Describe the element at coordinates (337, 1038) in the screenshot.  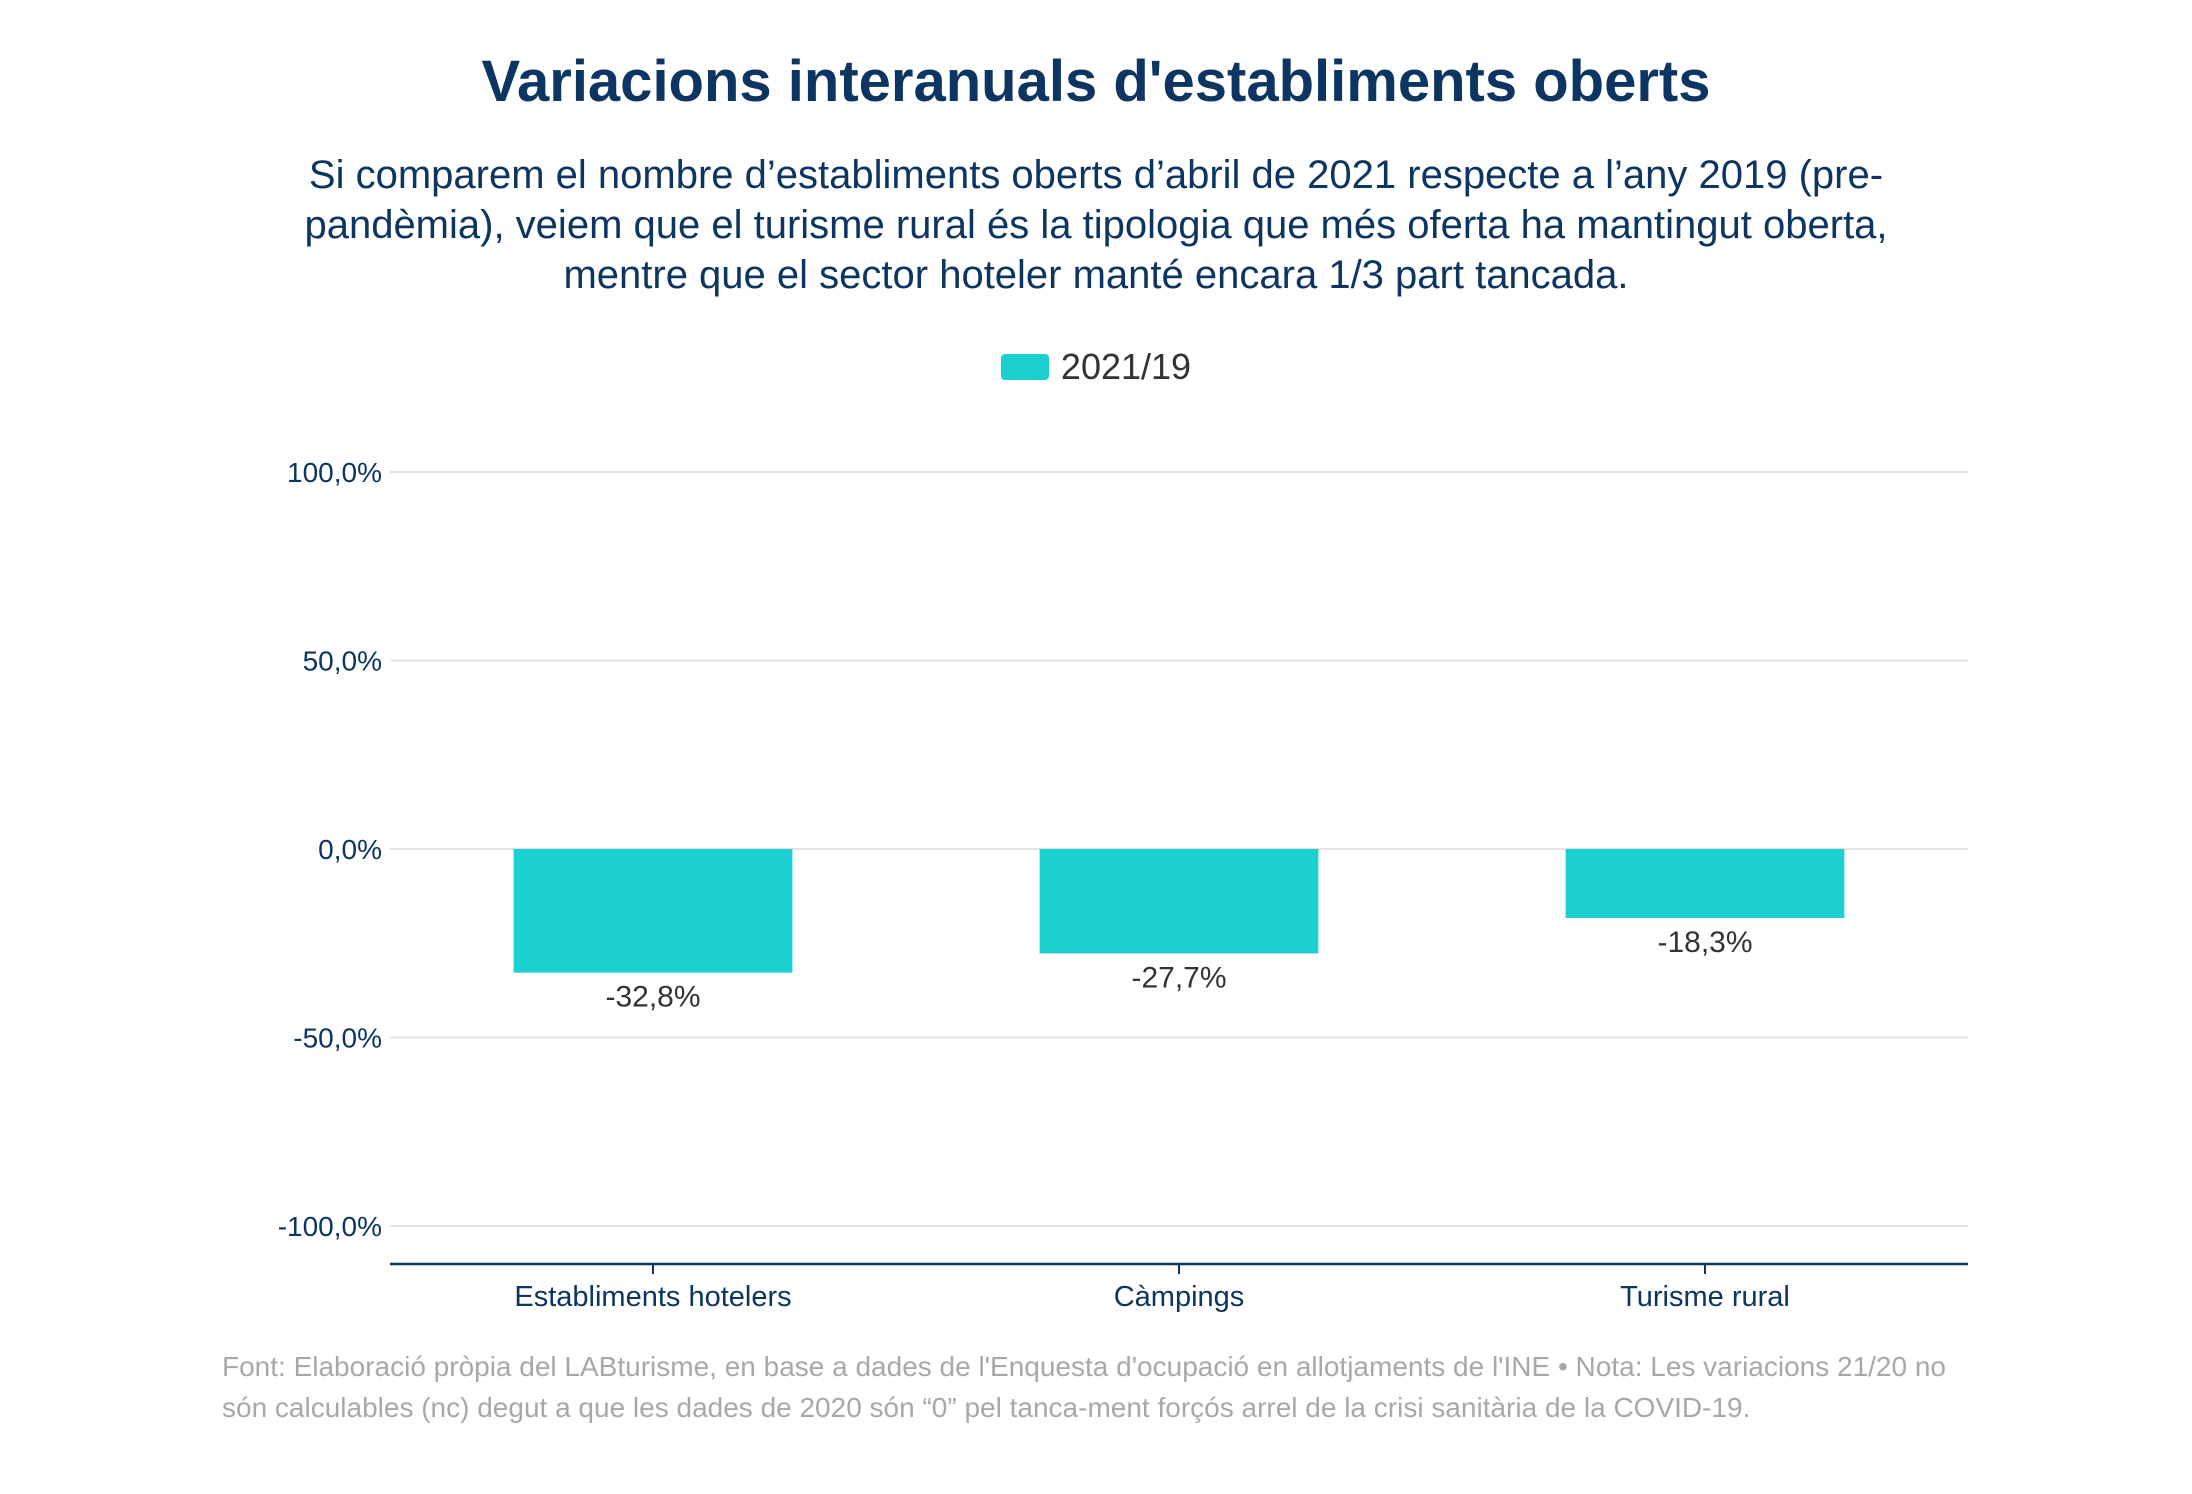
I see `y-tick-label: -50,0%` at that location.